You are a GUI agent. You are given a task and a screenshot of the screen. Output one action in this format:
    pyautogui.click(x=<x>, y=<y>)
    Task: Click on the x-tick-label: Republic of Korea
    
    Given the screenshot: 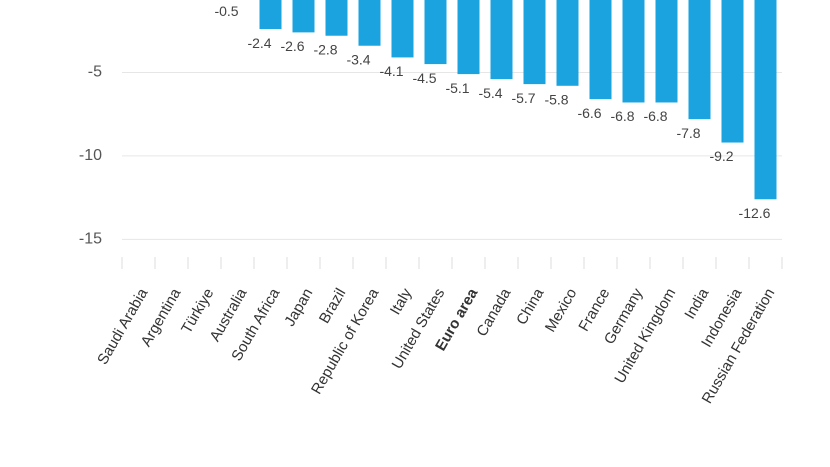 What is the action you would take?
    pyautogui.click(x=345, y=341)
    